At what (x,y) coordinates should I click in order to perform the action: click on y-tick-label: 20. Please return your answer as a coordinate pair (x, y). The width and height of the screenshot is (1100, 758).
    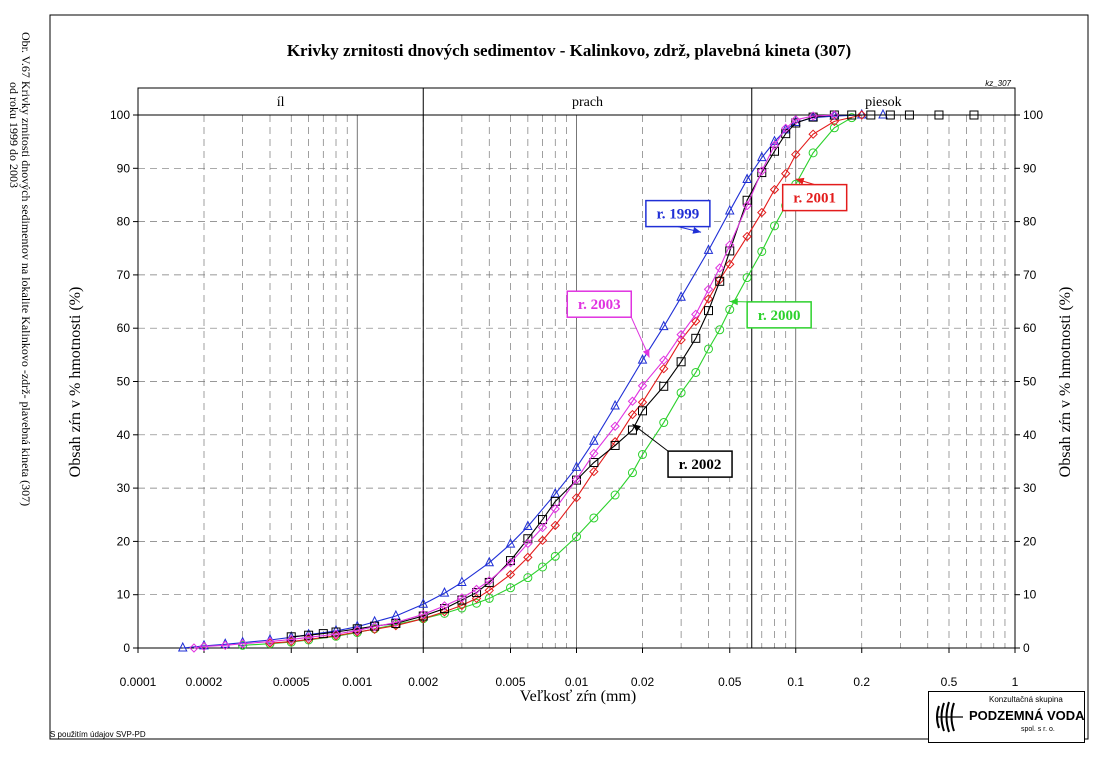
    Looking at the image, I should click on (124, 541).